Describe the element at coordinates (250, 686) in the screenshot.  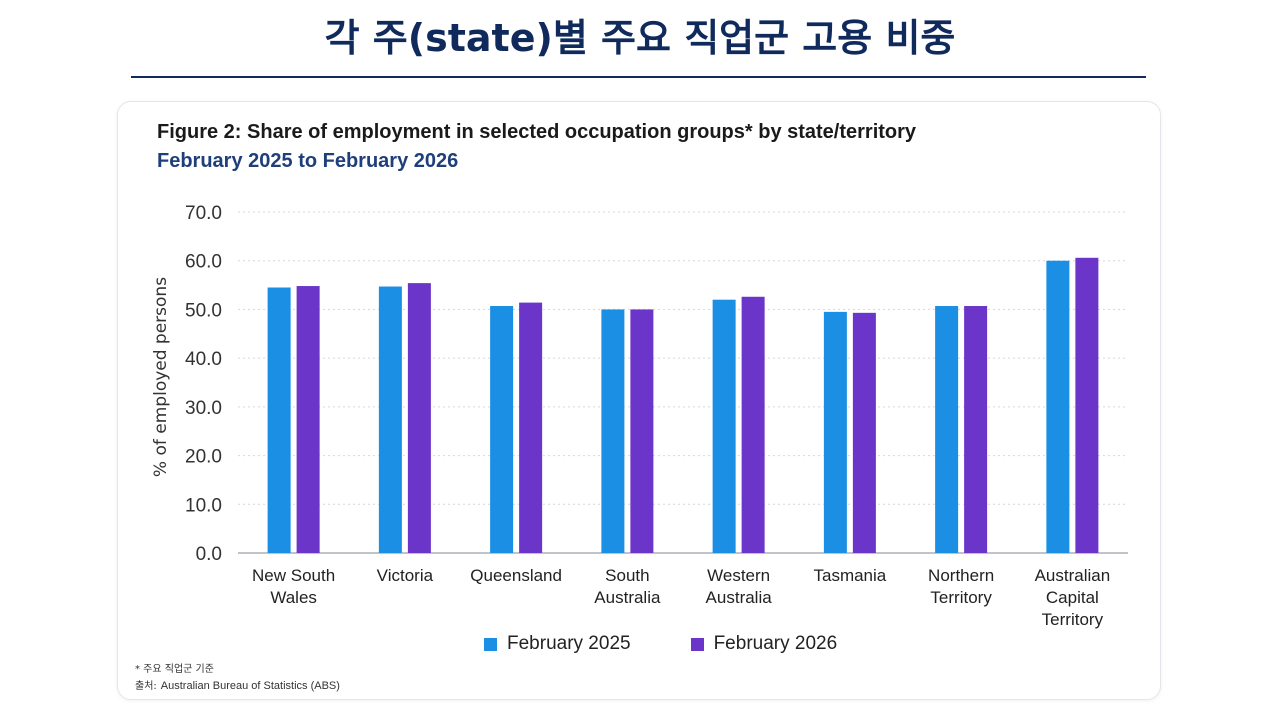
I see `source-text: Australian Bureau of Statistics (ABS)` at that location.